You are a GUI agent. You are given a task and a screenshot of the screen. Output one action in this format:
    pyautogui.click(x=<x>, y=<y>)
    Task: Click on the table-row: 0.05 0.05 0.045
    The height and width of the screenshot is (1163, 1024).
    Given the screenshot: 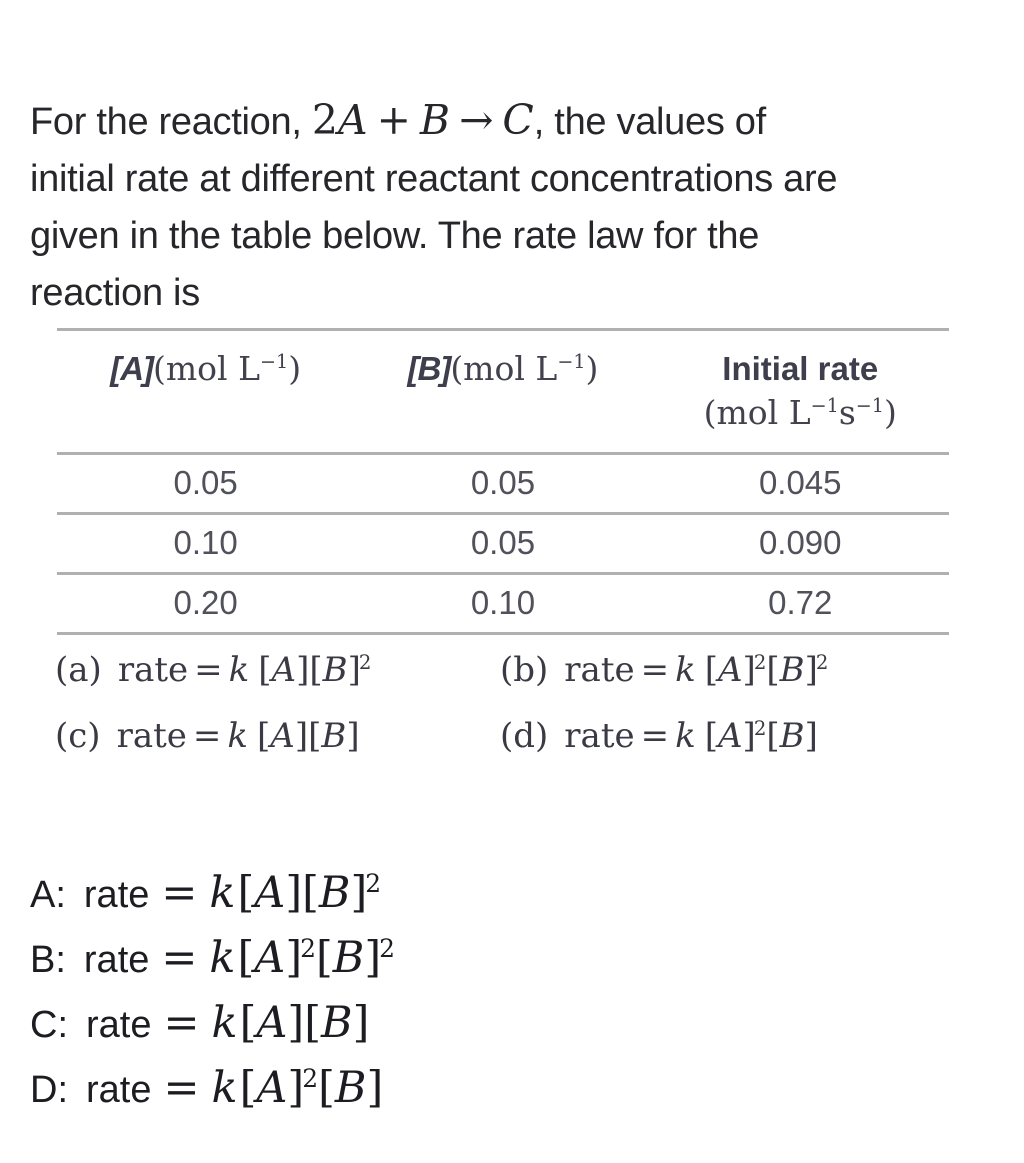 What is the action you would take?
    pyautogui.click(x=503, y=485)
    